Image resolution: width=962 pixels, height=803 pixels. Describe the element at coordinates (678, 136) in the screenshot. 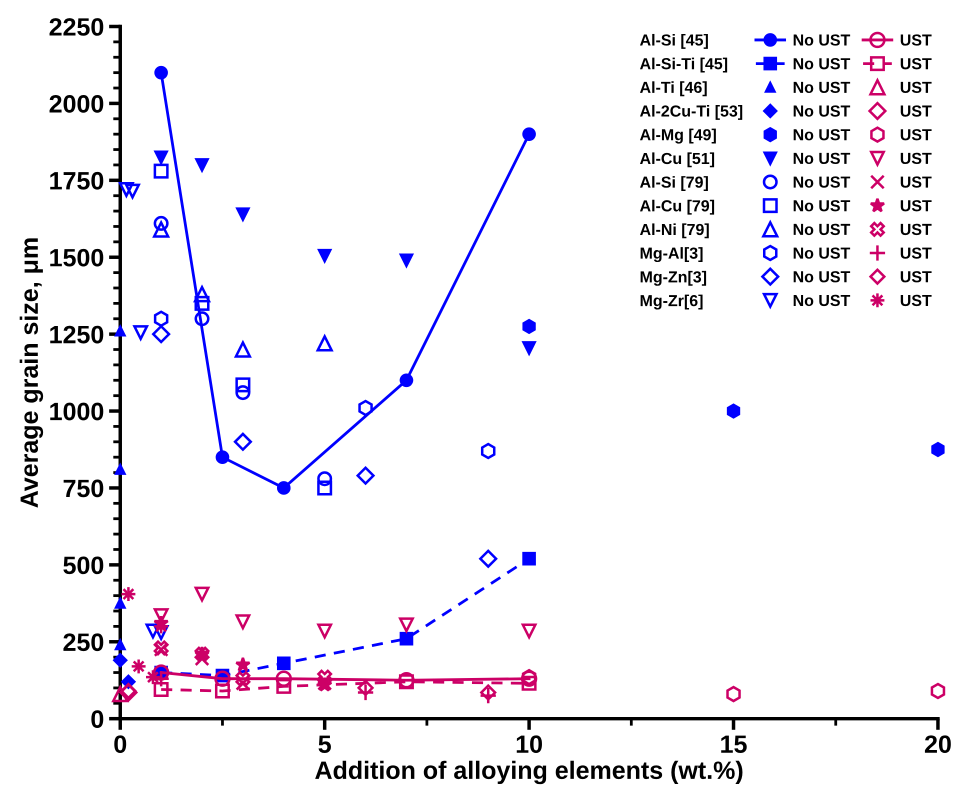

I see `annotation: Al-Mg [49]` at that location.